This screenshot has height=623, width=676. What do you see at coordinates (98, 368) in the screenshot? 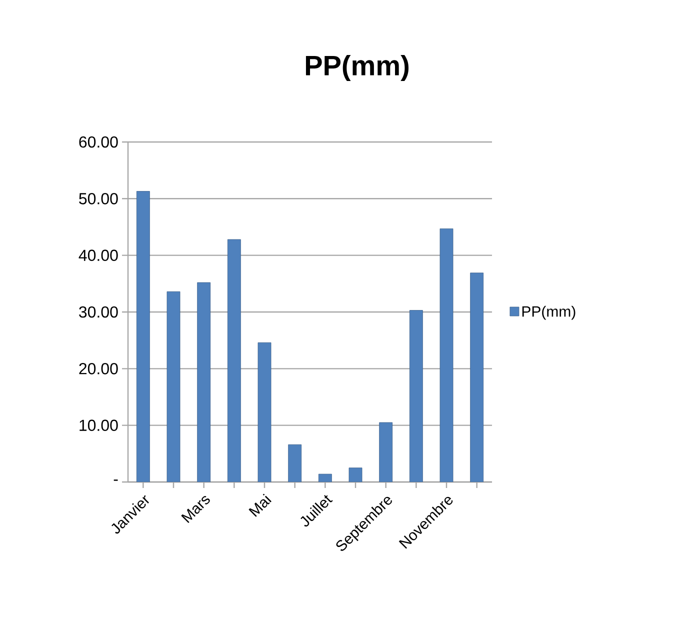
I see `y-tick-label: 20.00` at bounding box center [98, 368].